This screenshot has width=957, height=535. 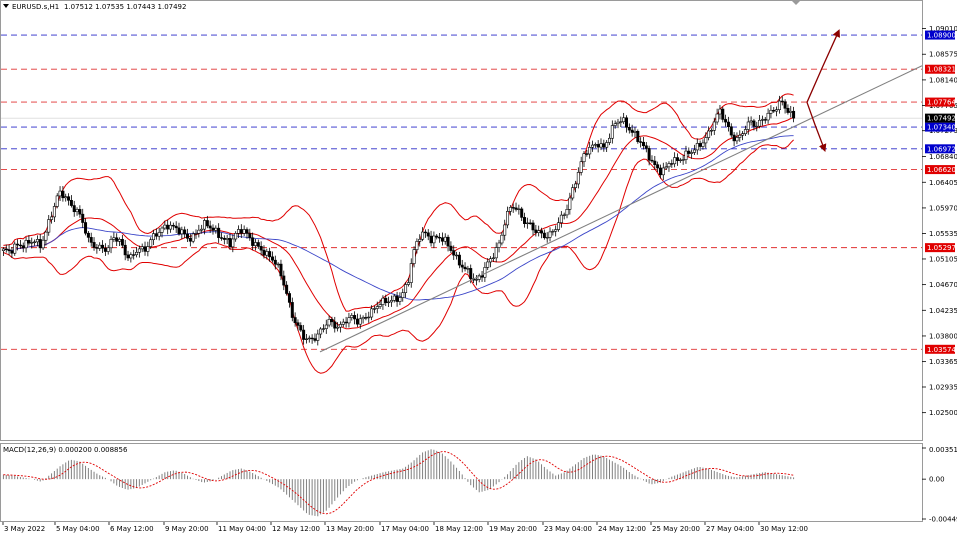 I want to click on y-tick-label: 1.05105, so click(x=943, y=259).